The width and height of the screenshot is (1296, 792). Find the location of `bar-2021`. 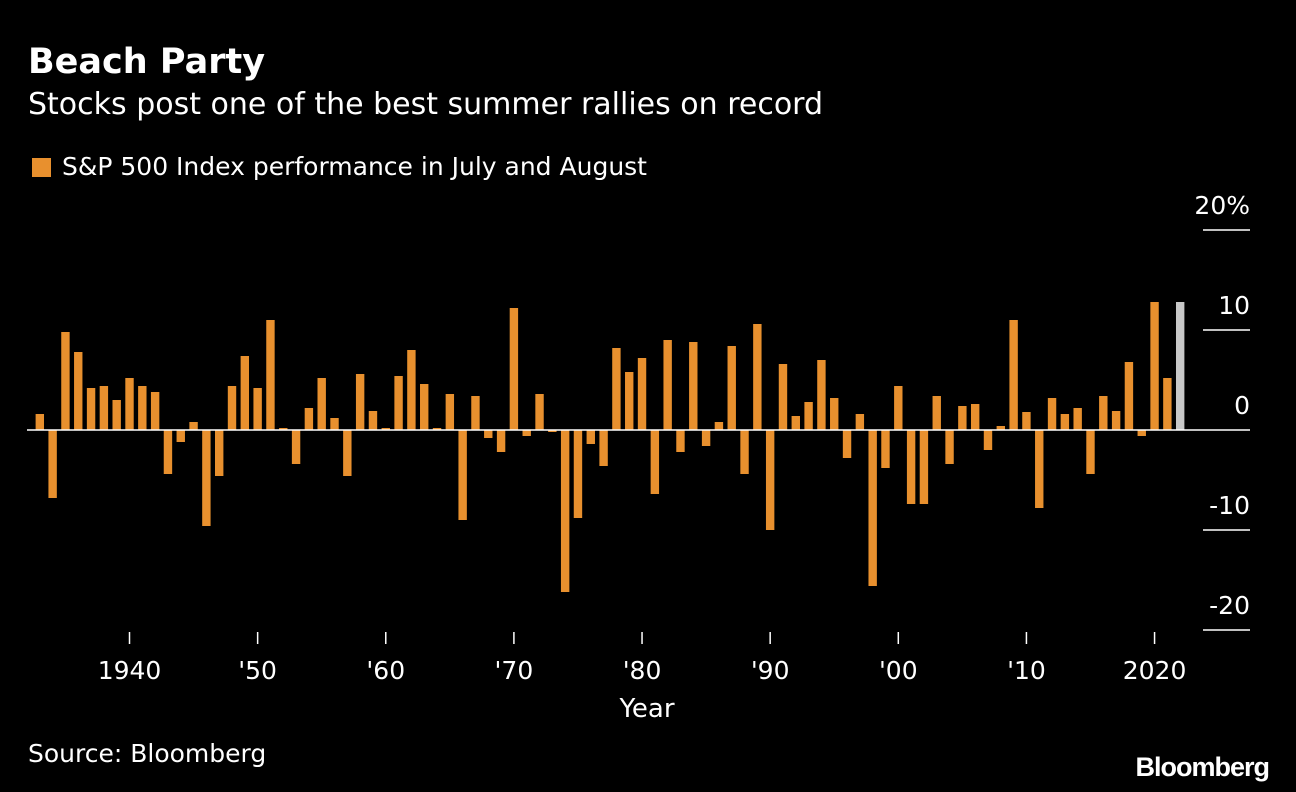

bar-2021 is located at coordinates (1167, 404).